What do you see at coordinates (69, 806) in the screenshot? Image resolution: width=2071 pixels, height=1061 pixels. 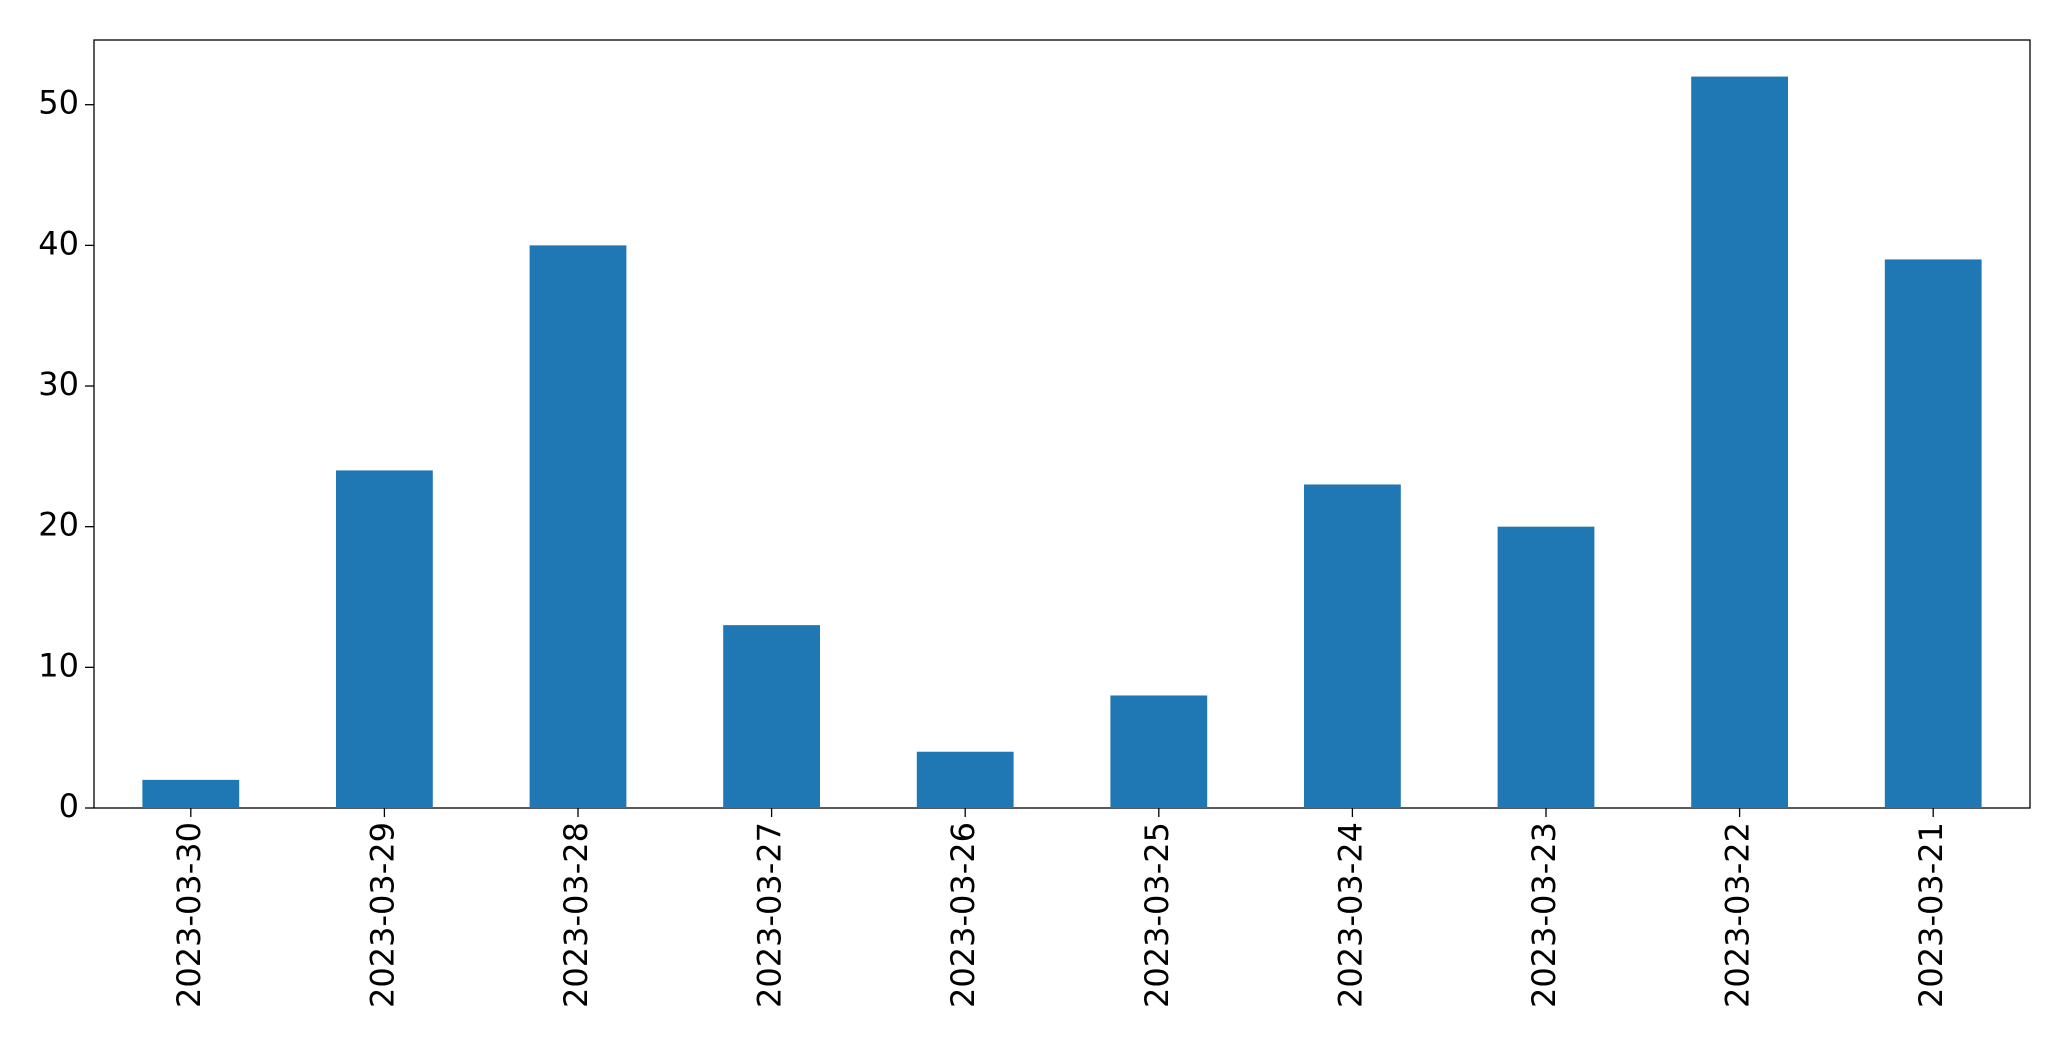 I see `y-tick-label: 0` at bounding box center [69, 806].